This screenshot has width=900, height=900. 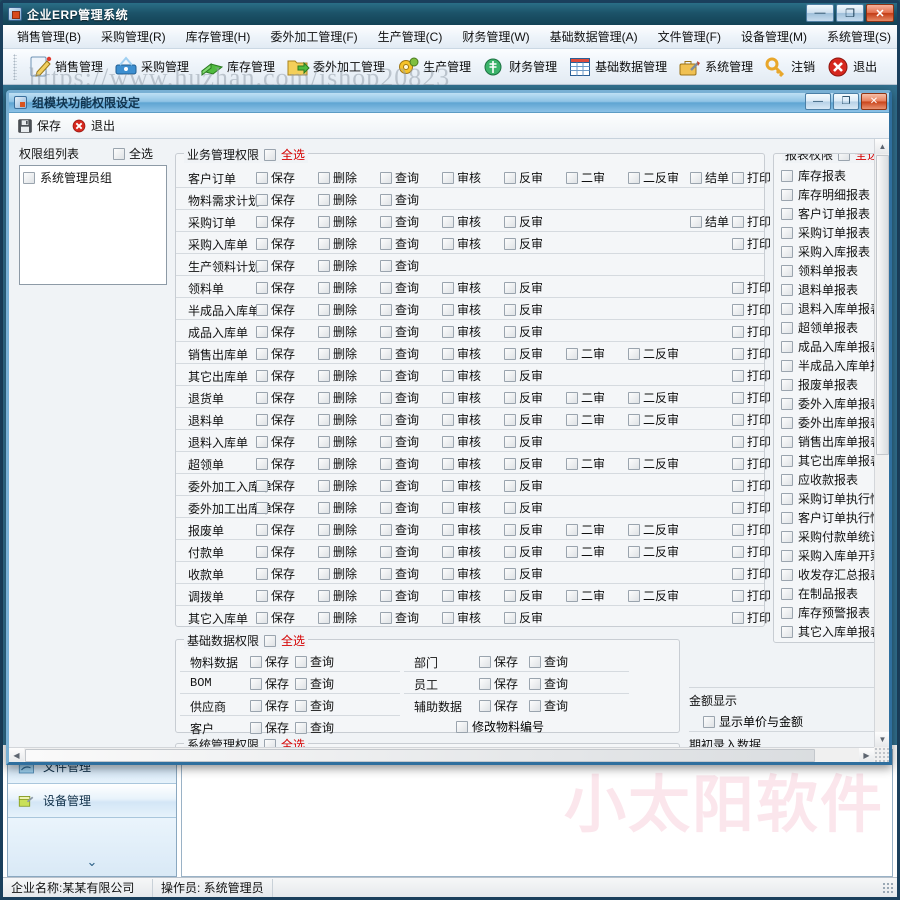 I want to click on base-data-checkbox-保存: 保存, so click(x=498, y=661).